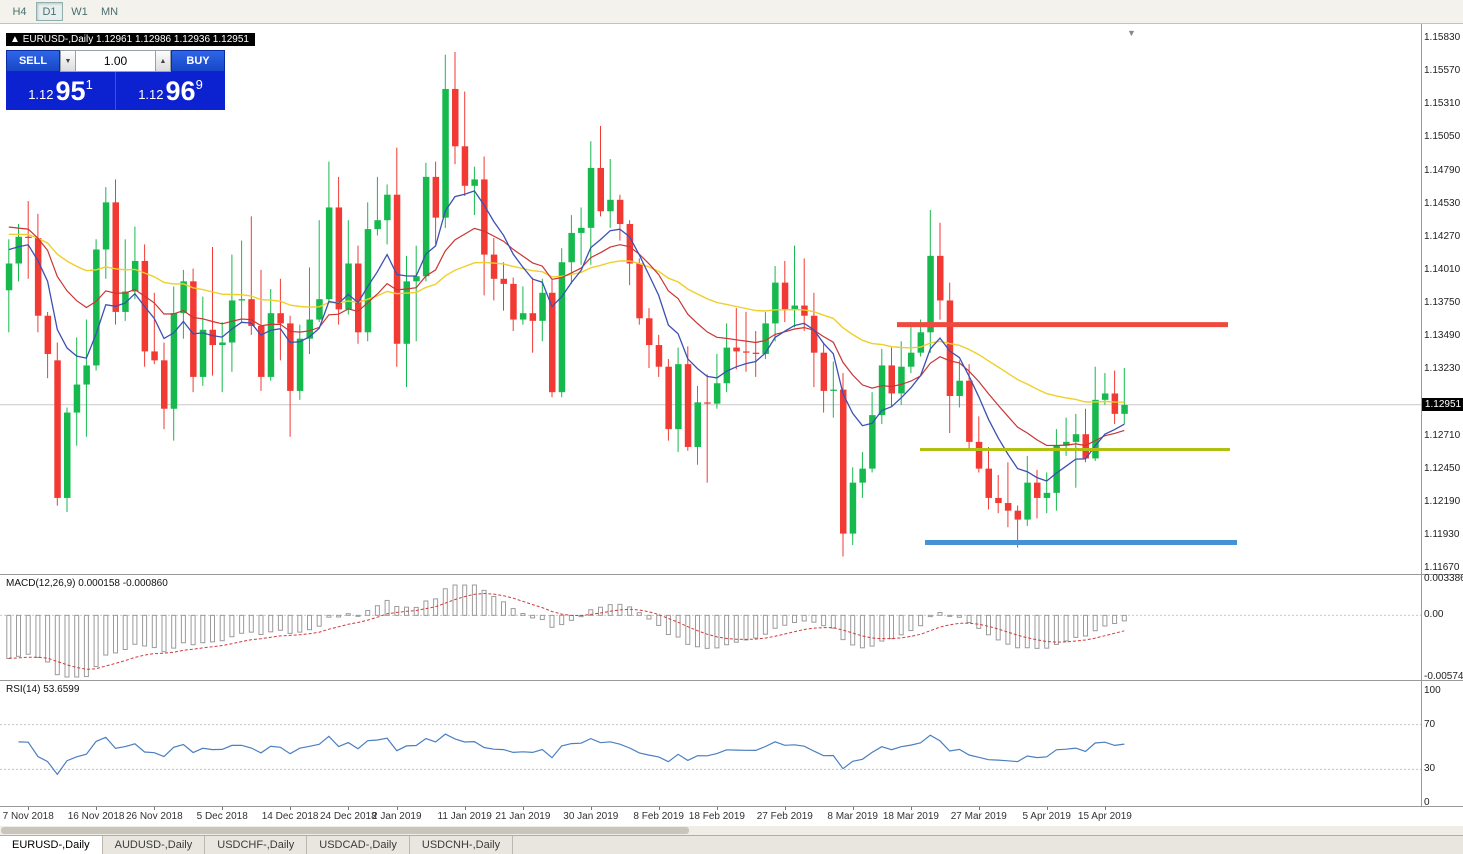 This screenshot has width=1463, height=854. I want to click on date-axis-label: 5 Dec 2018, so click(222, 816).